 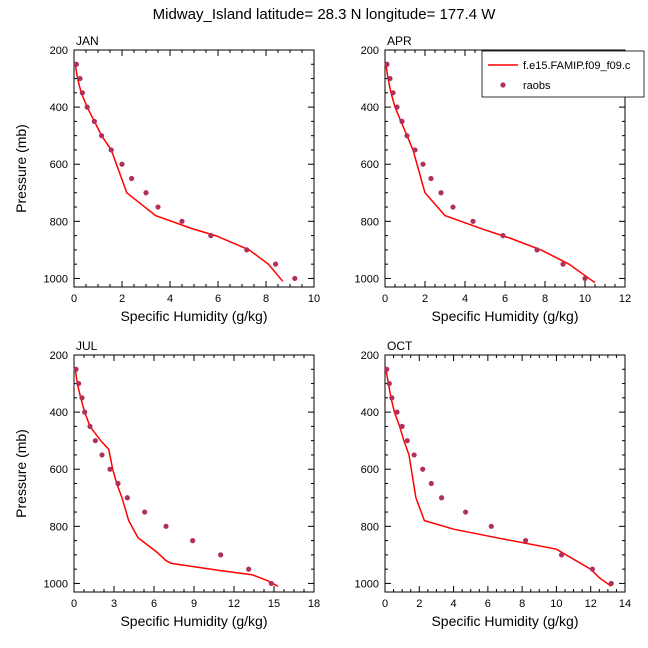 I want to click on panel-label: APR, so click(x=399, y=41).